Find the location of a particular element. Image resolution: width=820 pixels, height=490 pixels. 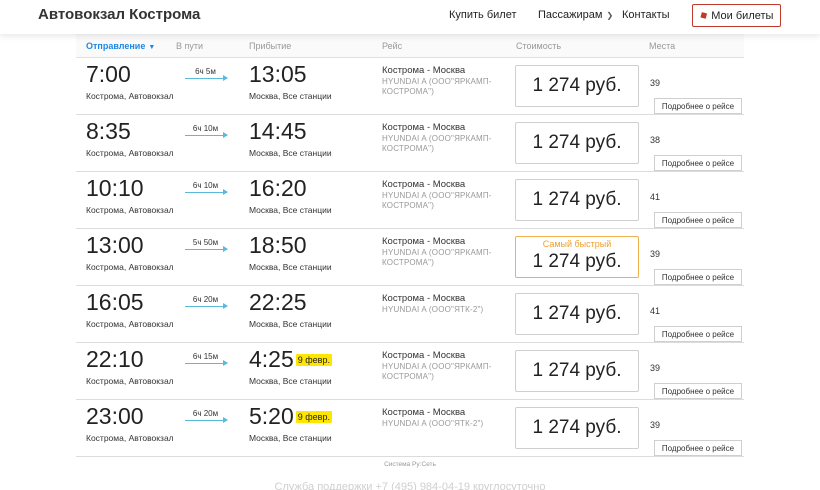

system-credit: Система Ру:Сеть is located at coordinates (410, 464).